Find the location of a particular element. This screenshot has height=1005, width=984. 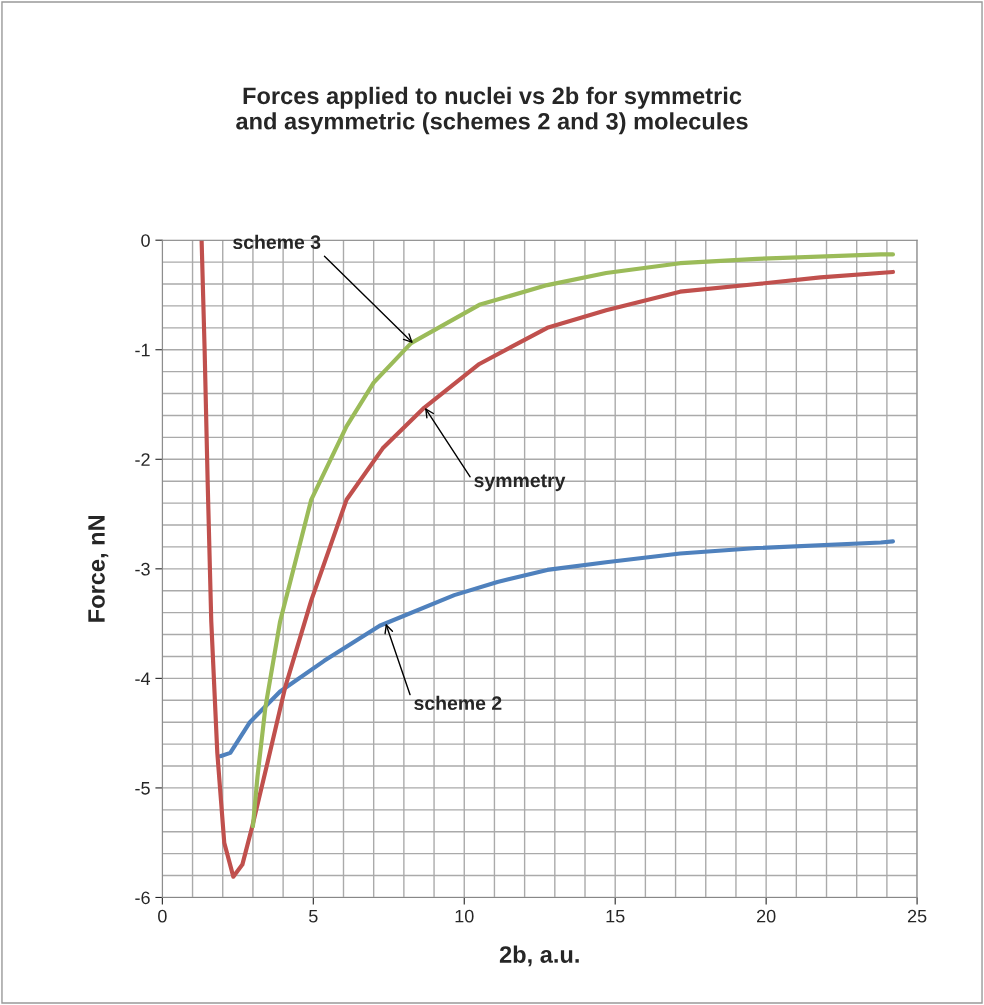

y-tick-label: -1 is located at coordinates (142, 350).